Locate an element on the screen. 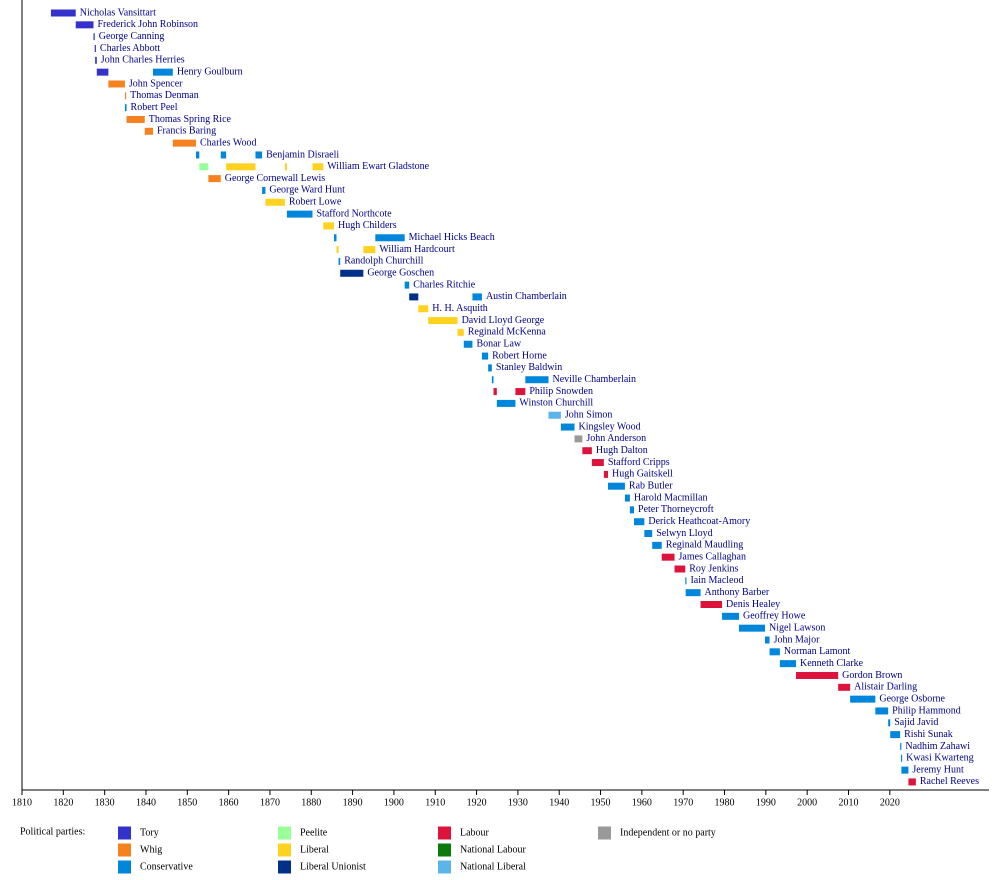 This screenshot has width=1000, height=880. chancellor-name: Austin Chamberlain is located at coordinates (526, 296).